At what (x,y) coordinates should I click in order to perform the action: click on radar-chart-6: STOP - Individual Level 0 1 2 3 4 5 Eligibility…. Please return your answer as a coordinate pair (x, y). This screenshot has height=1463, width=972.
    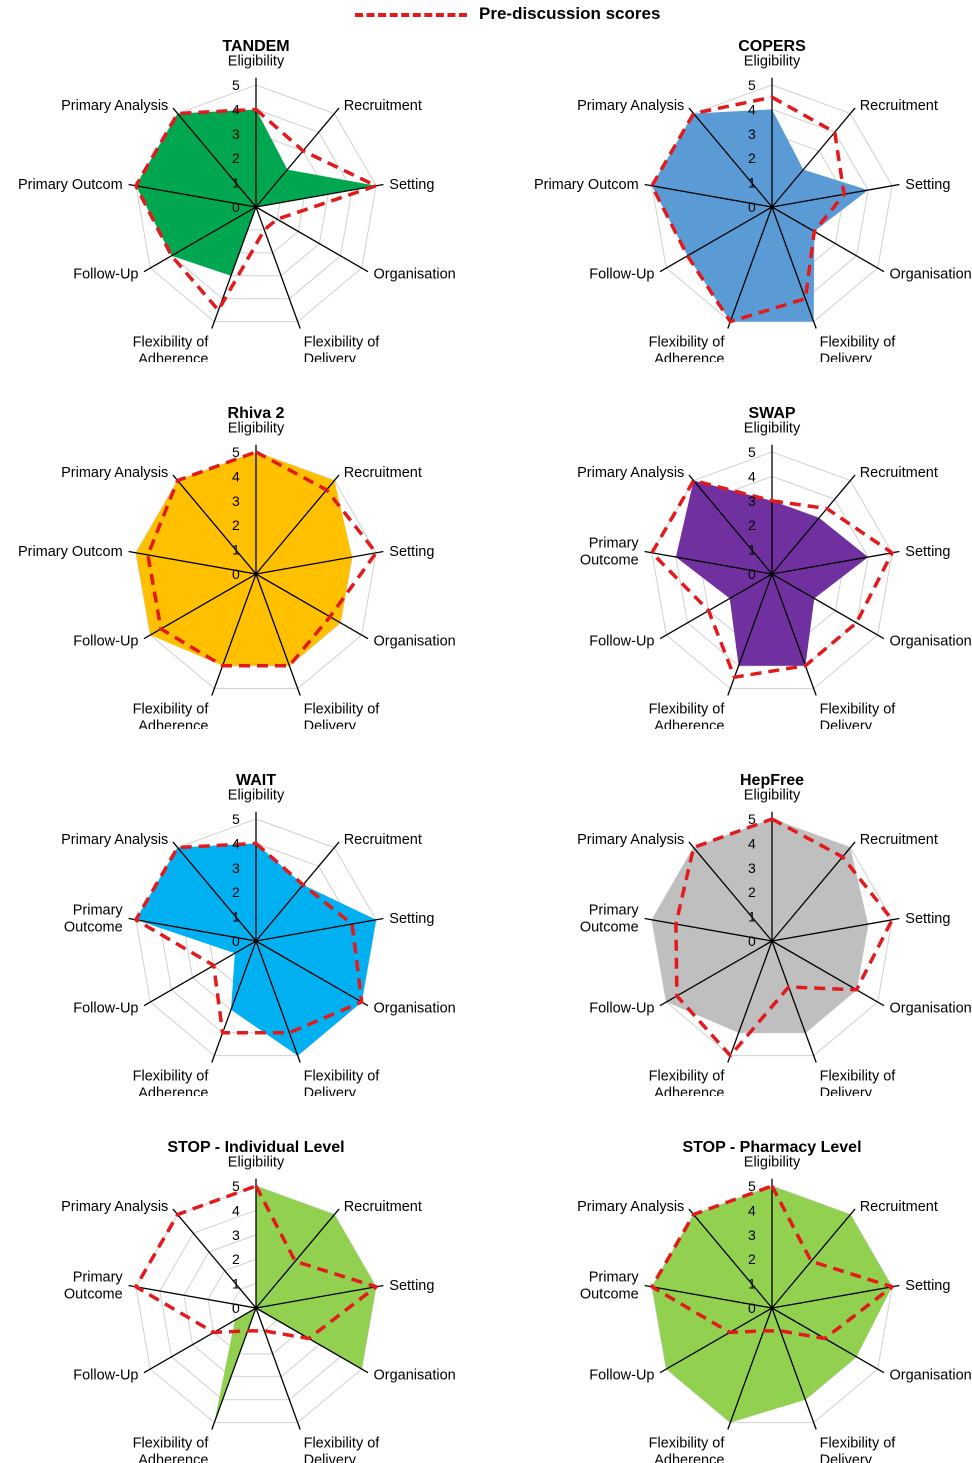
    Looking at the image, I should click on (243, 1282).